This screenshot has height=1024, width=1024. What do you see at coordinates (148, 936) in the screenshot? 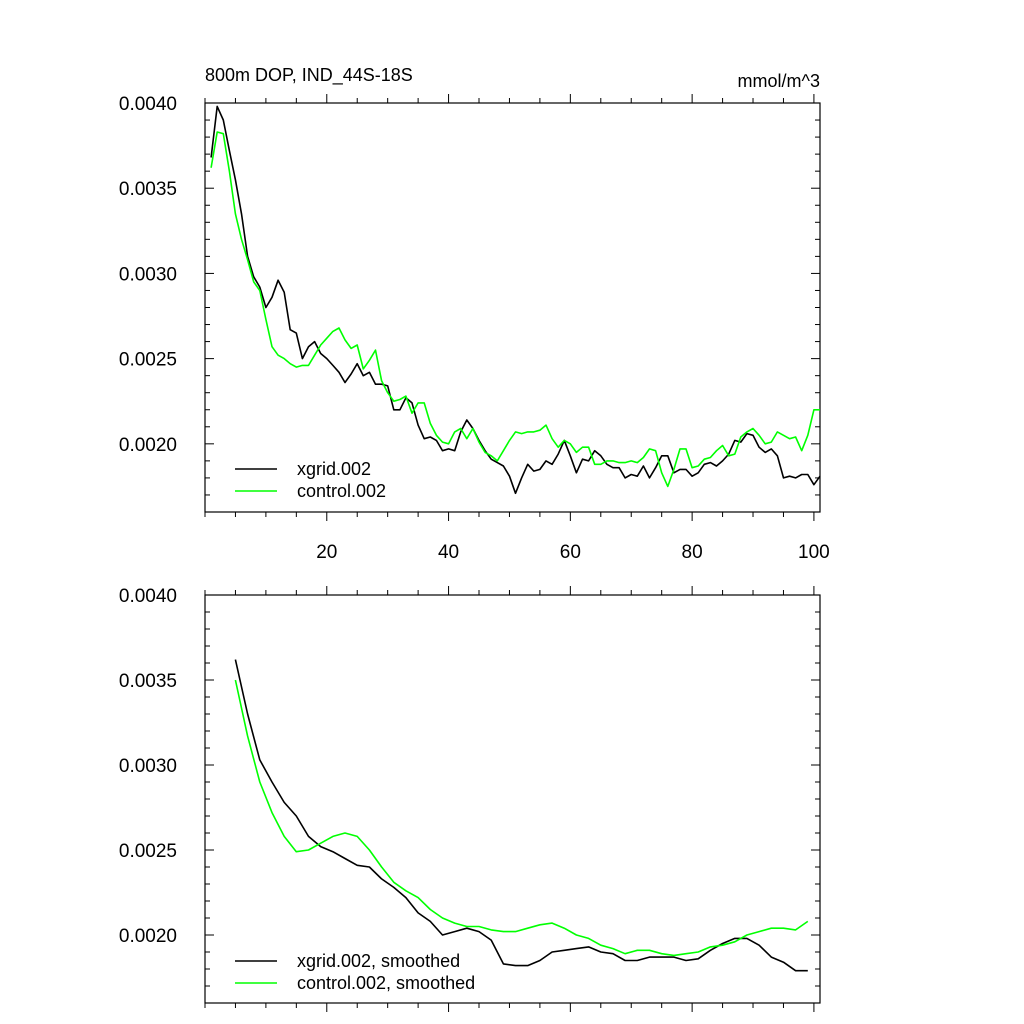
I see `bottom-y-tick-label: 0.0020` at bounding box center [148, 936].